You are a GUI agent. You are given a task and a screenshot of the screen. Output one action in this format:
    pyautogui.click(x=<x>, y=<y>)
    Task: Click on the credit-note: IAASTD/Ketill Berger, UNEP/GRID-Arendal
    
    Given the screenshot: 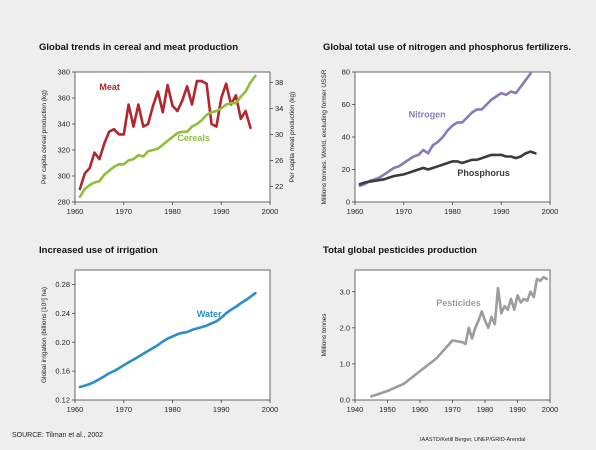 What is the action you would take?
    pyautogui.click(x=473, y=440)
    